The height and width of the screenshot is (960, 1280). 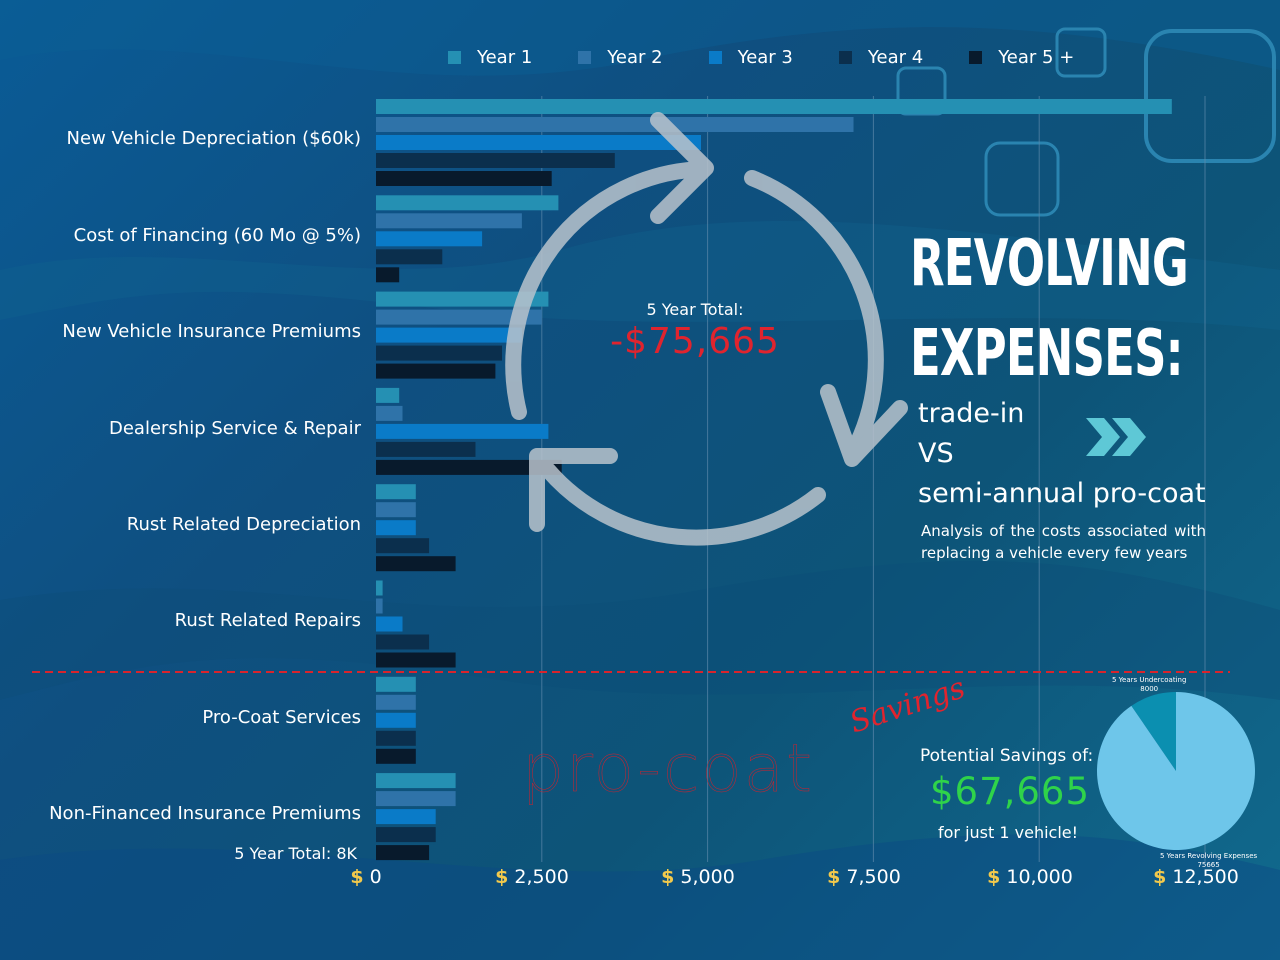 I want to click on x-tick-label: $10,000, so click(x=1030, y=877).